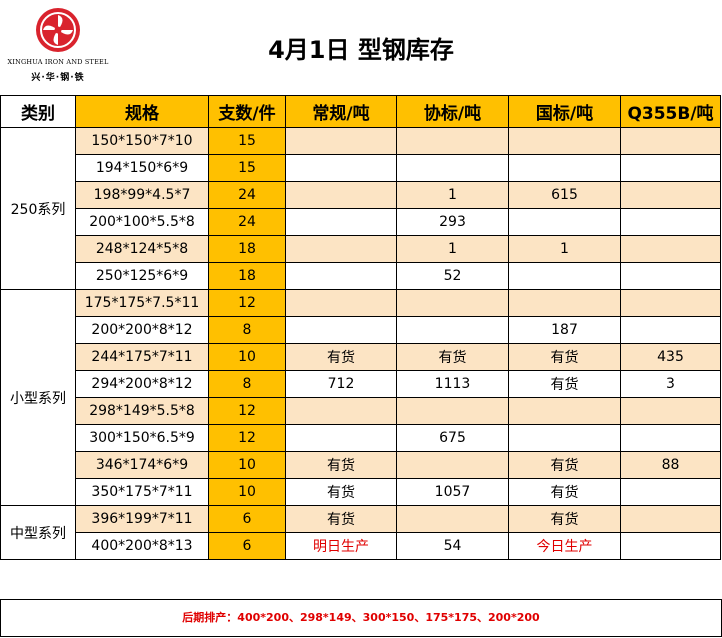 The image size is (722, 638). I want to click on table-row: 200*100*5.5*8 24 293, so click(361, 222).